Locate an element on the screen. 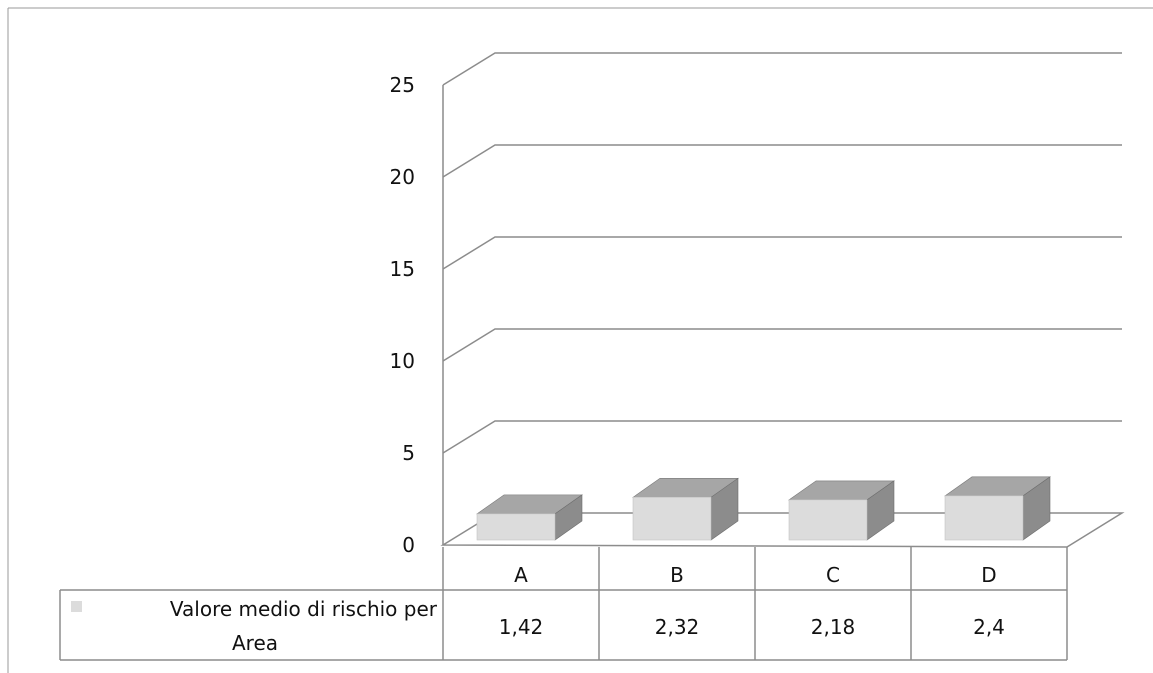 The height and width of the screenshot is (673, 1153). y-tick-label: 0 is located at coordinates (408, 545).